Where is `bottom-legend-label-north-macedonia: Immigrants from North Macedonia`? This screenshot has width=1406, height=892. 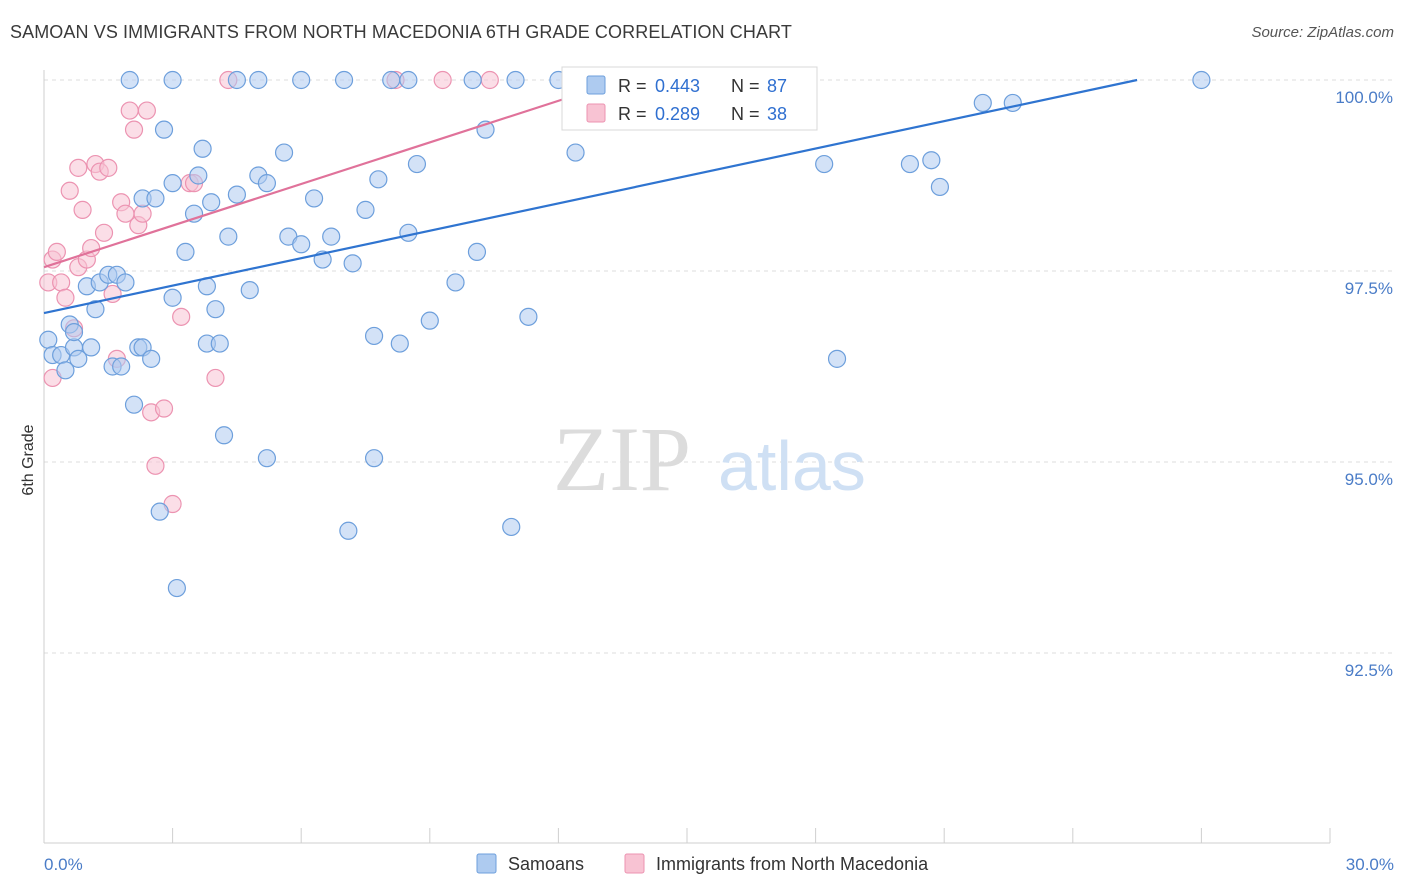 bottom-legend-label-north-macedonia: Immigrants from North Macedonia is located at coordinates (792, 864).